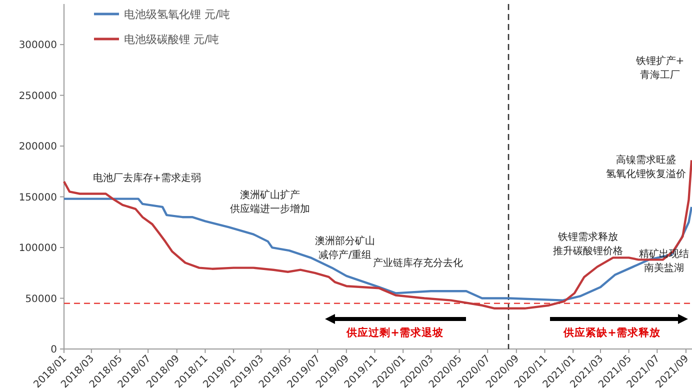 The height and width of the screenshot is (389, 692). What do you see at coordinates (646, 167) in the screenshot?
I see `annotation: 高镍需求旺盛氢氧化锂恢复溢价` at bounding box center [646, 167].